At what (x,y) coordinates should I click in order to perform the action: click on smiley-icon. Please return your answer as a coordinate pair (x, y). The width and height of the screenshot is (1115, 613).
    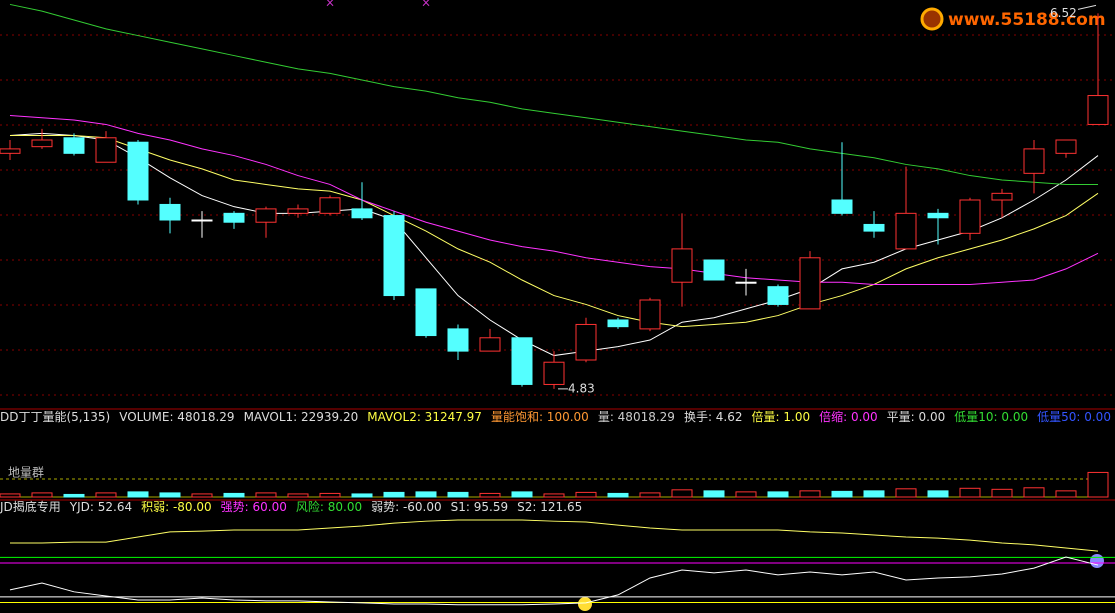
    Looking at the image, I should click on (585, 604).